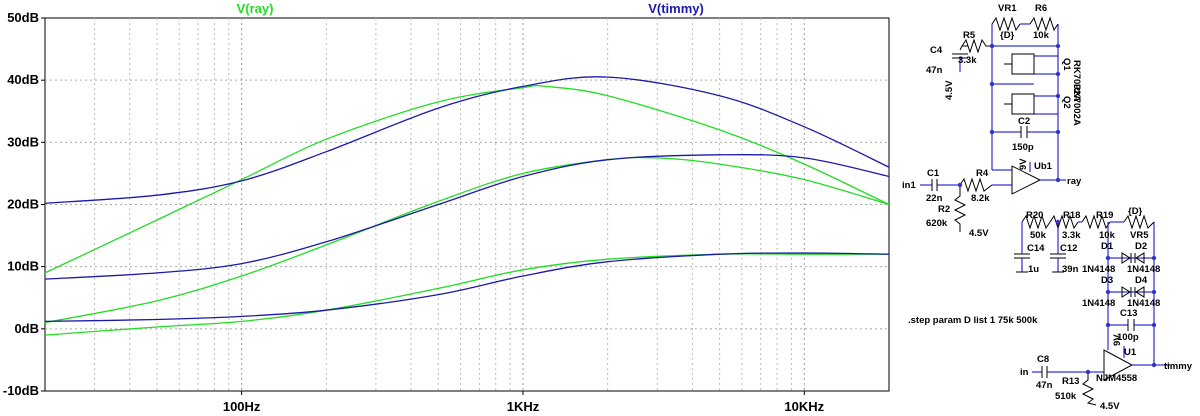 The image size is (1200, 416). I want to click on lbl-r4v: 8.2k, so click(980, 198).